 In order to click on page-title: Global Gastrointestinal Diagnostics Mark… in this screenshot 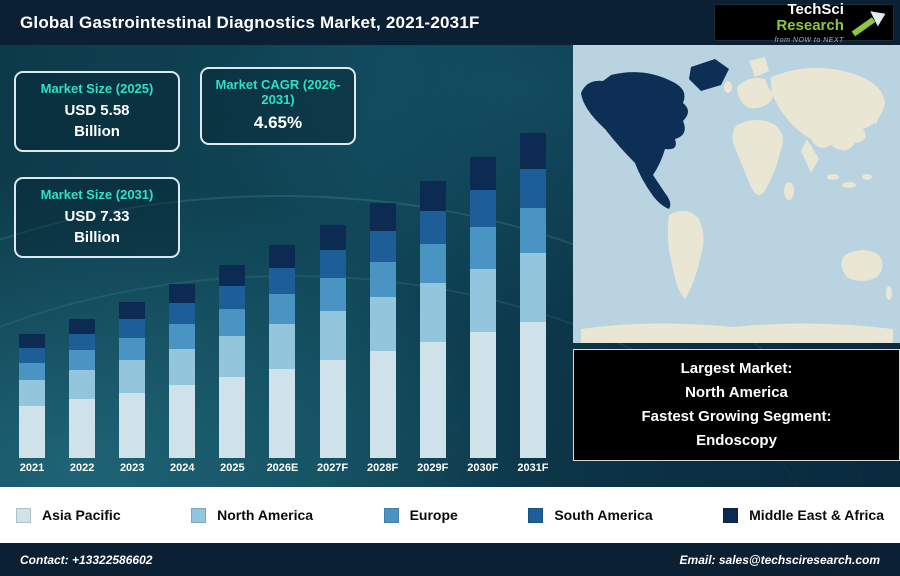, I will do `click(250, 22)`.